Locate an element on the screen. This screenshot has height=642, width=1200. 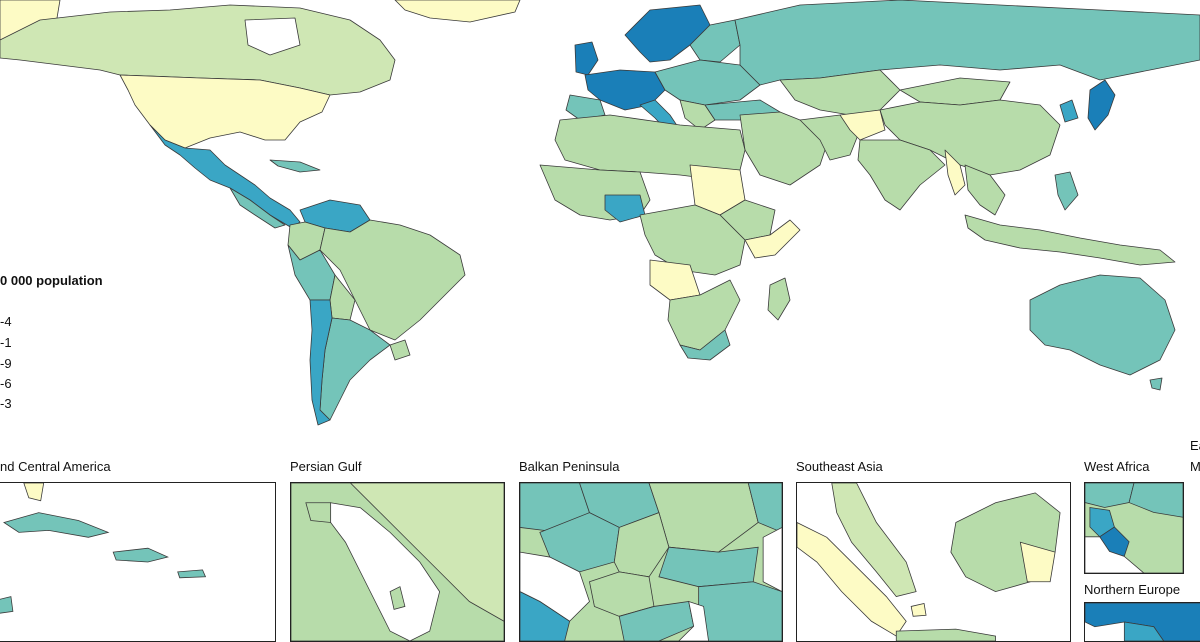
inset-bahamas is located at coordinates (7, 605).